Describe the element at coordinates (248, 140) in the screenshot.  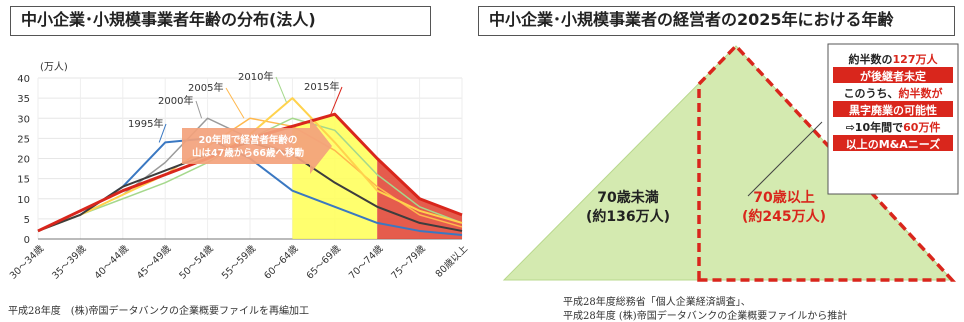
I see `shift-arrow-label: 20年間で経営者年齢の` at that location.